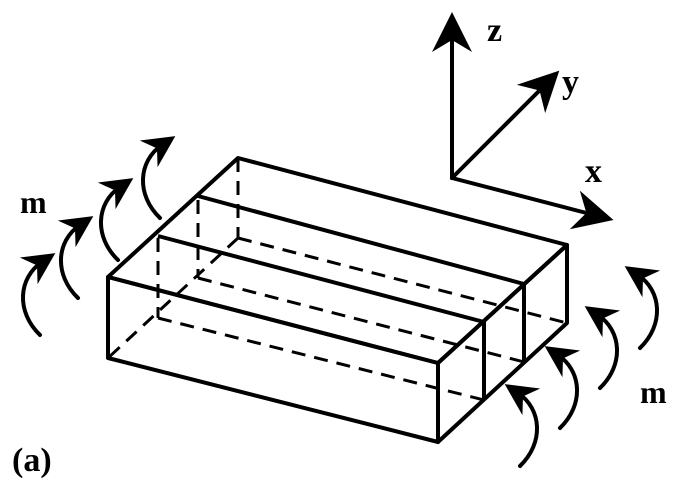  Describe the element at coordinates (593, 171) in the screenshot. I see `x-axis-label: x` at that location.